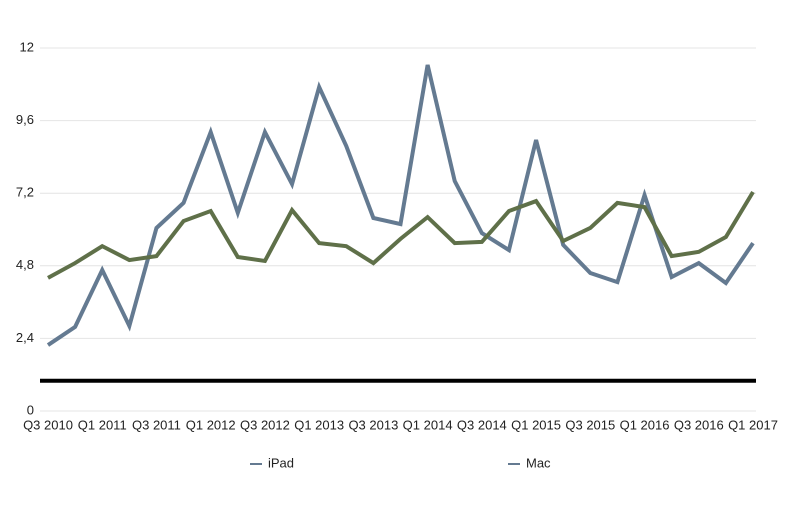 The width and height of the screenshot is (800, 518). What do you see at coordinates (753, 424) in the screenshot?
I see `x-tick-label: Q1 2017` at bounding box center [753, 424].